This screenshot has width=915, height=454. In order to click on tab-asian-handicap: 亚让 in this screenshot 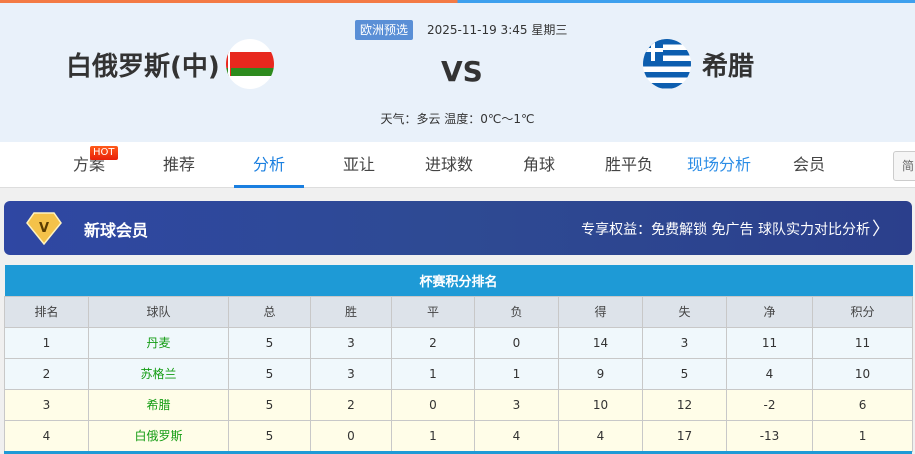, I will do `click(358, 164)`.